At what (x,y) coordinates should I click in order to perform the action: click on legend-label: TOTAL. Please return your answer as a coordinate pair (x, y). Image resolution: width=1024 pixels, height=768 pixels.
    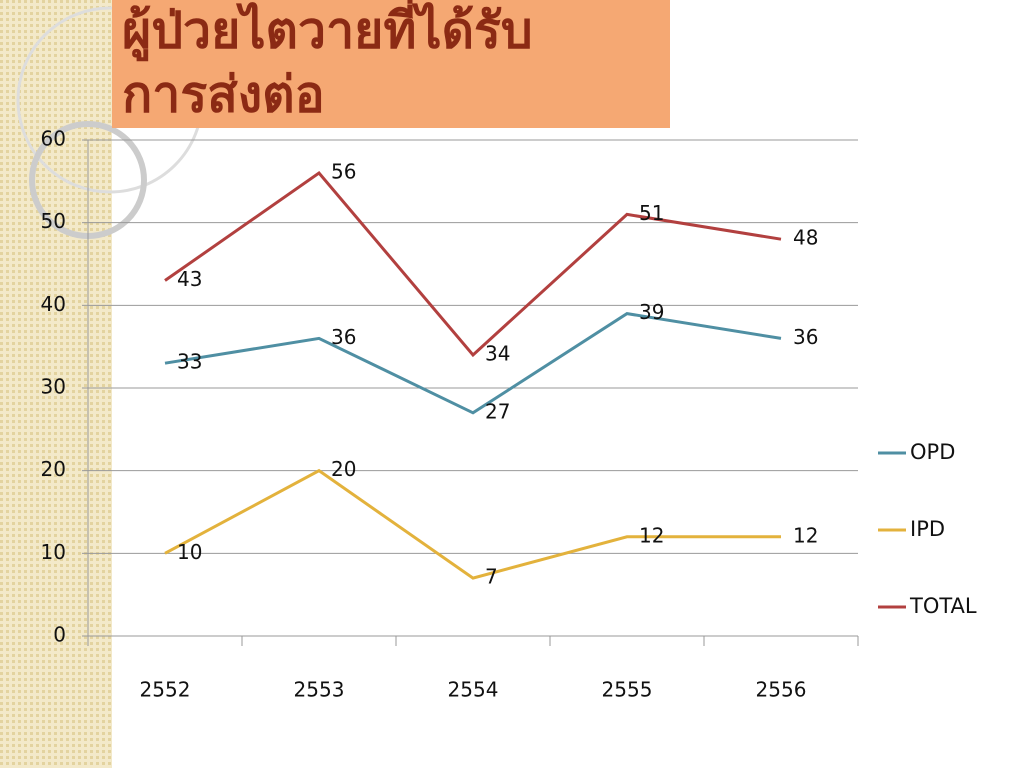
    Looking at the image, I should click on (943, 606).